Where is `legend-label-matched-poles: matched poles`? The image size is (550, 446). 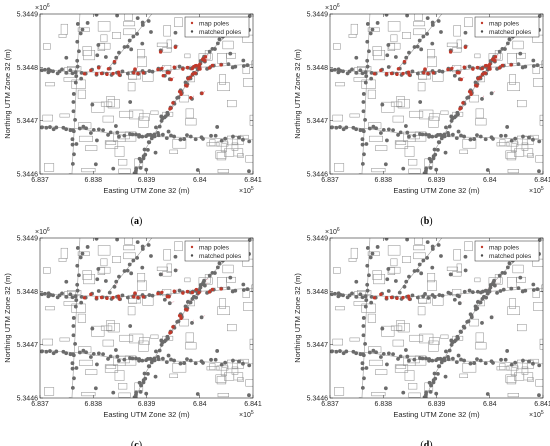 legend-label-matched-poles: matched poles is located at coordinates (510, 32).